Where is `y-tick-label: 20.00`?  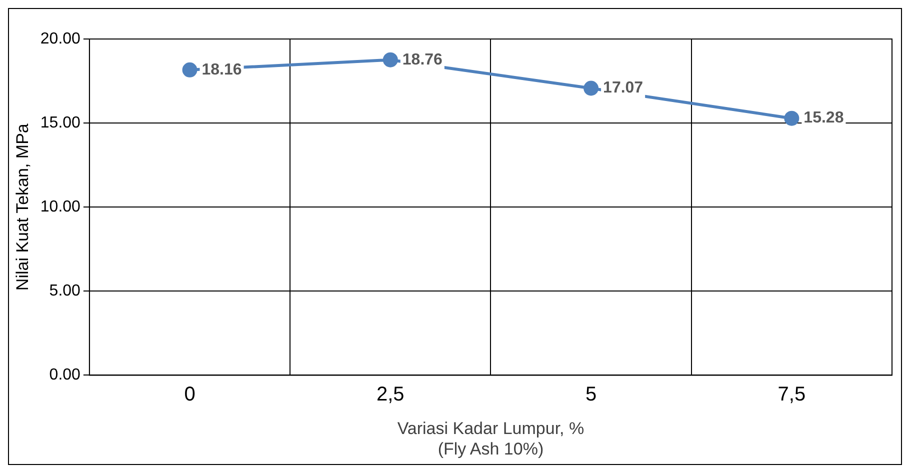
y-tick-label: 20.00 is located at coordinates (60, 39).